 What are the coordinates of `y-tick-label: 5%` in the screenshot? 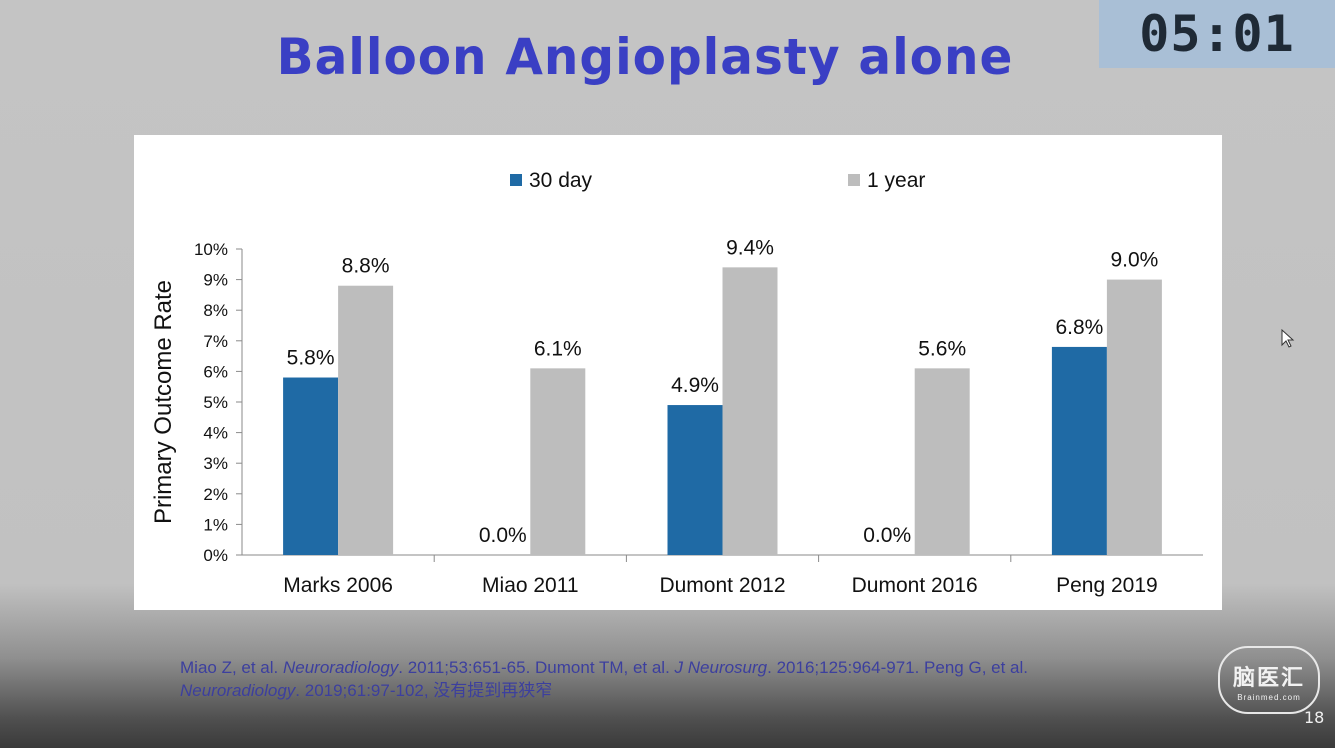 It's located at (215, 402).